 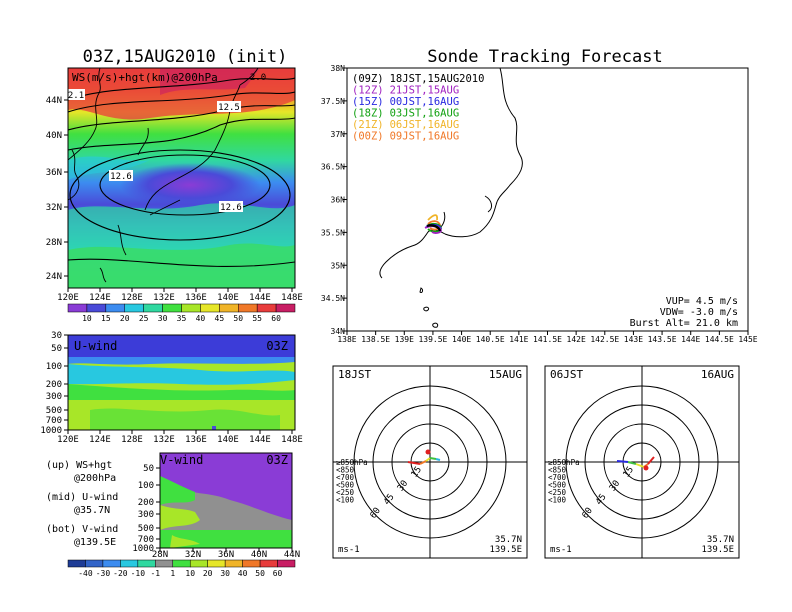 I want to click on param-vdw: VDW= -3.0 m/s, so click(x=699, y=312).